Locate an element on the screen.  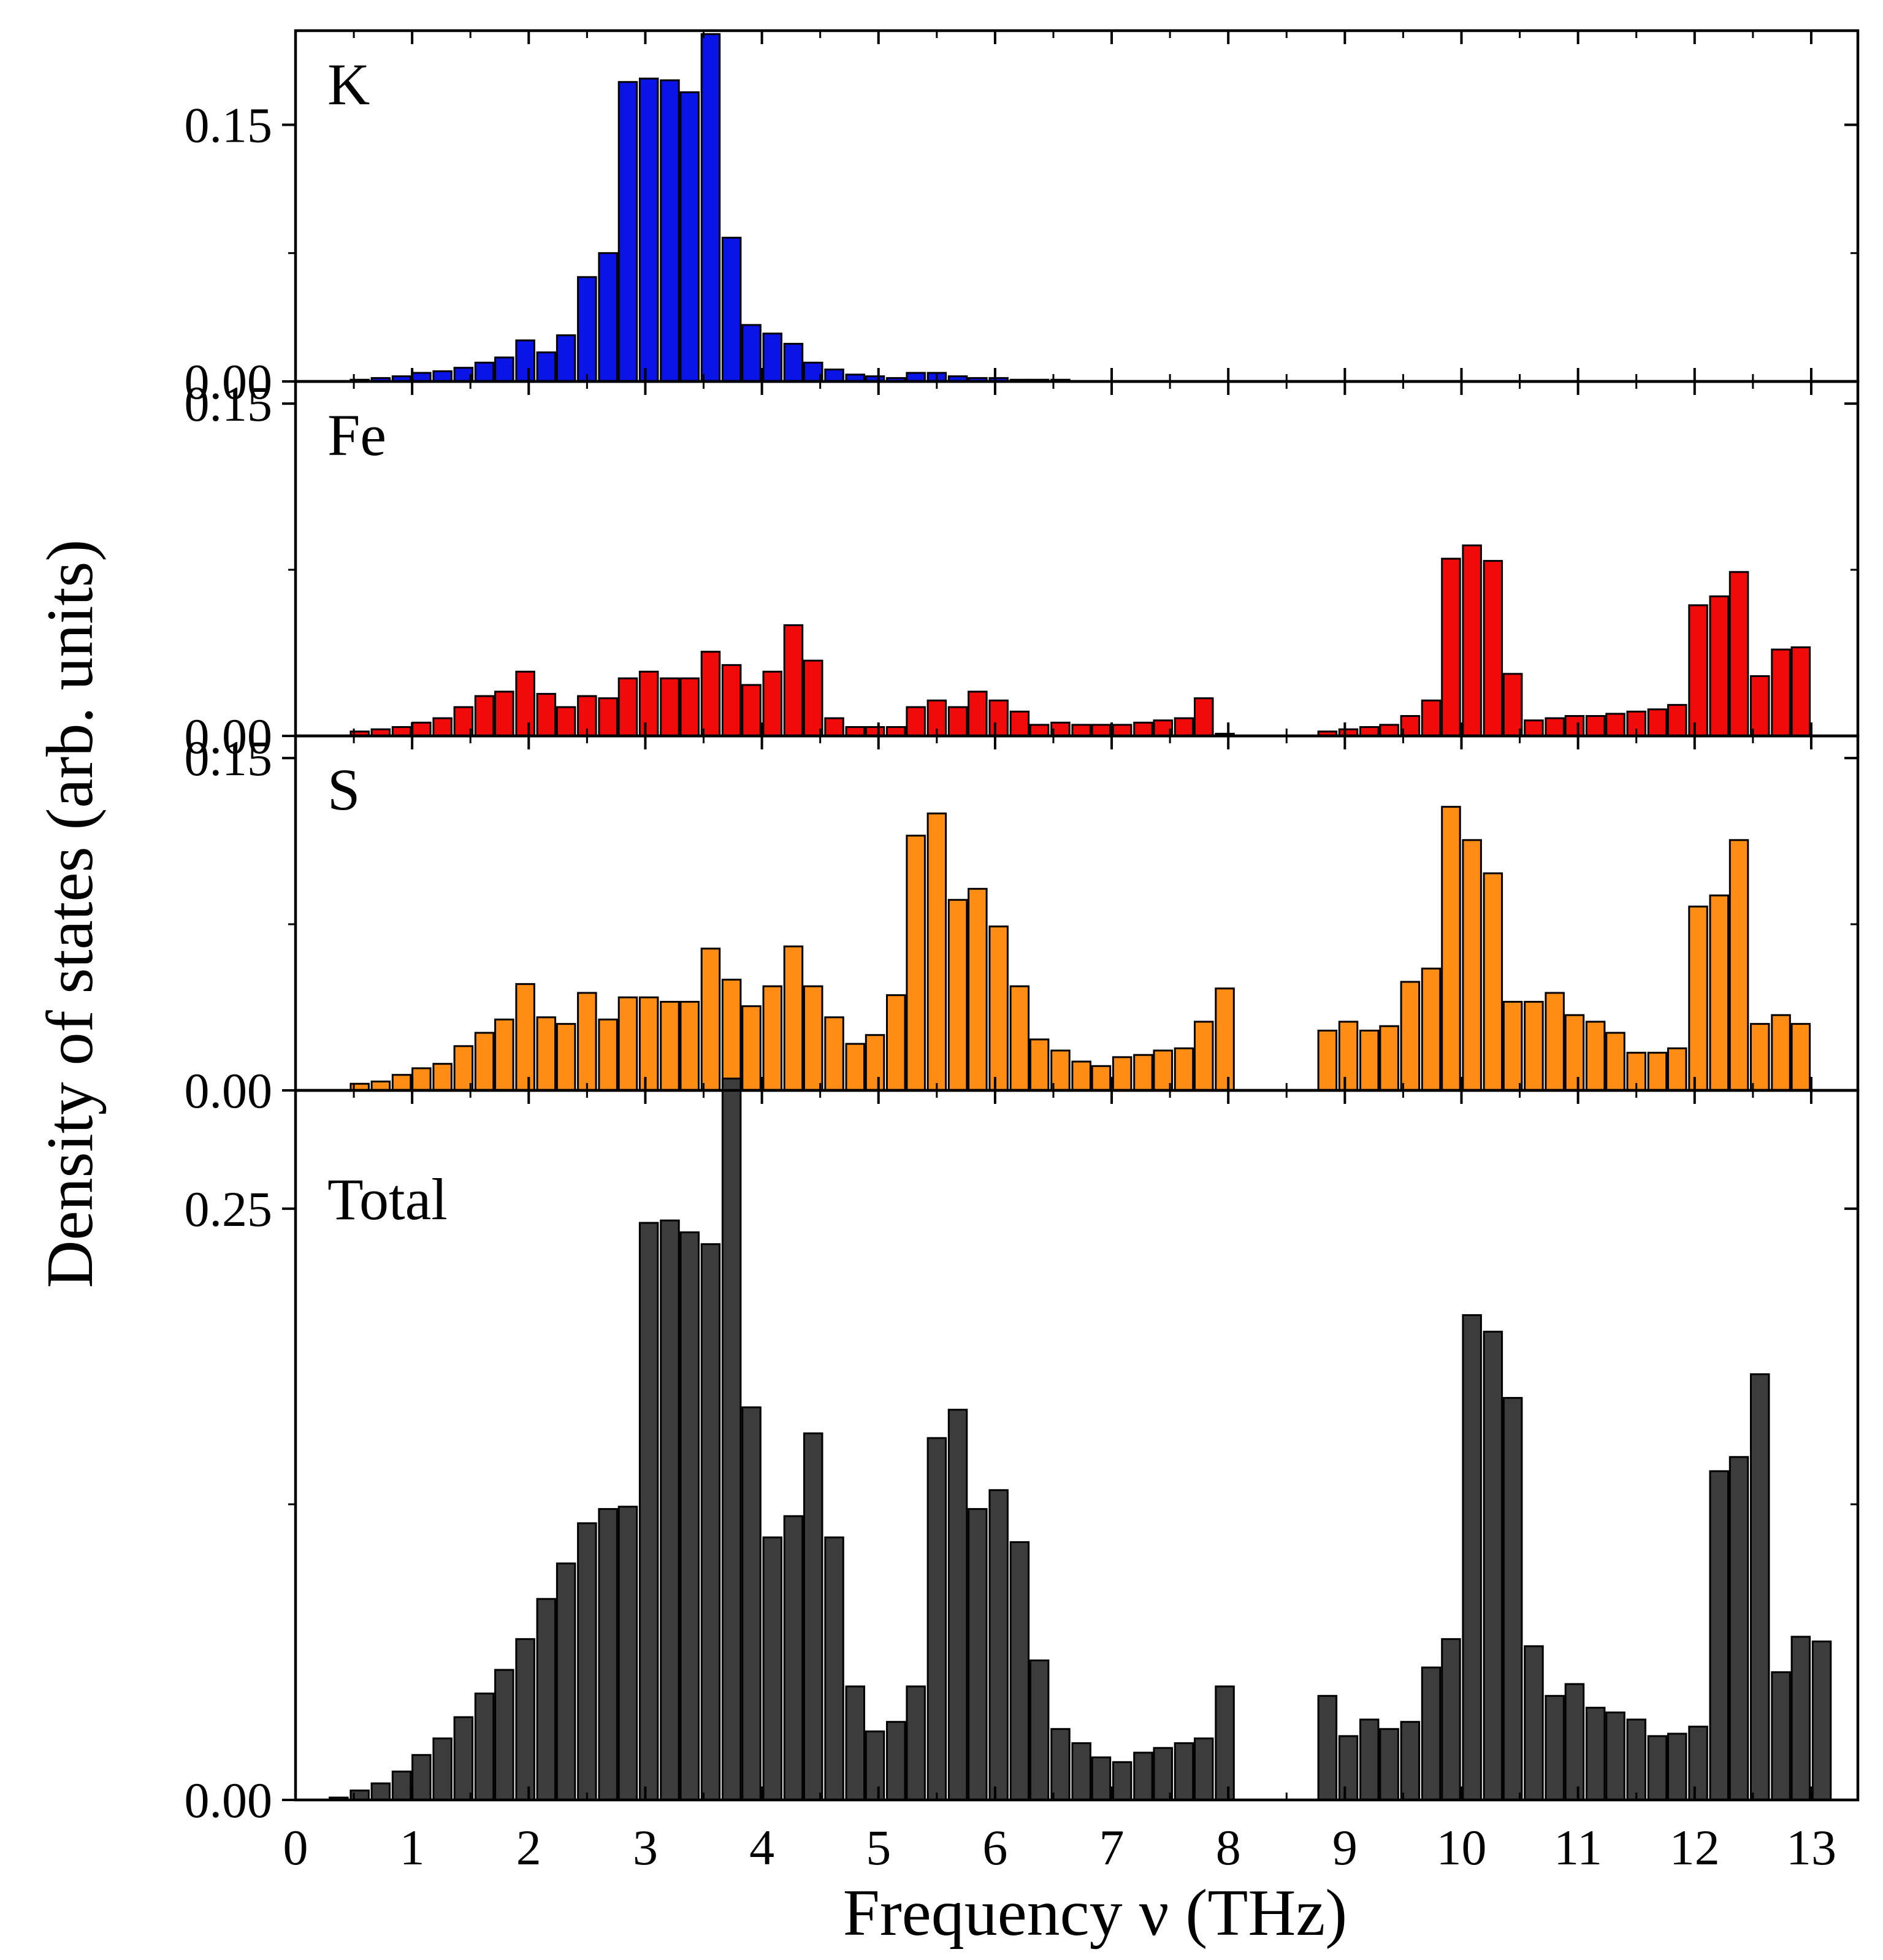
x-tick-label: 9 is located at coordinates (1345, 1847).